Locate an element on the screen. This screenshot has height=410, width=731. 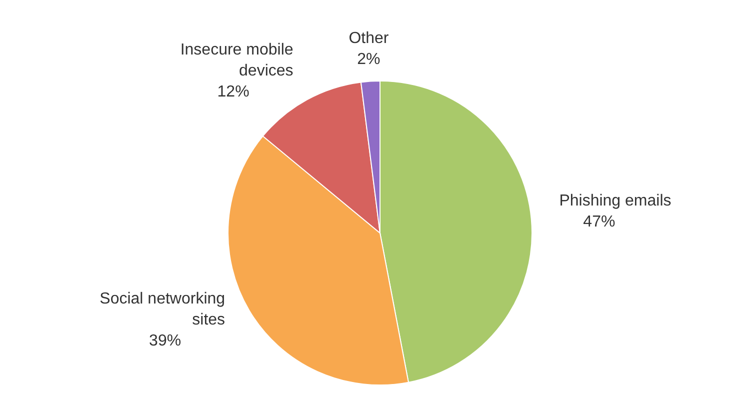
data-label: 47% is located at coordinates (599, 222).